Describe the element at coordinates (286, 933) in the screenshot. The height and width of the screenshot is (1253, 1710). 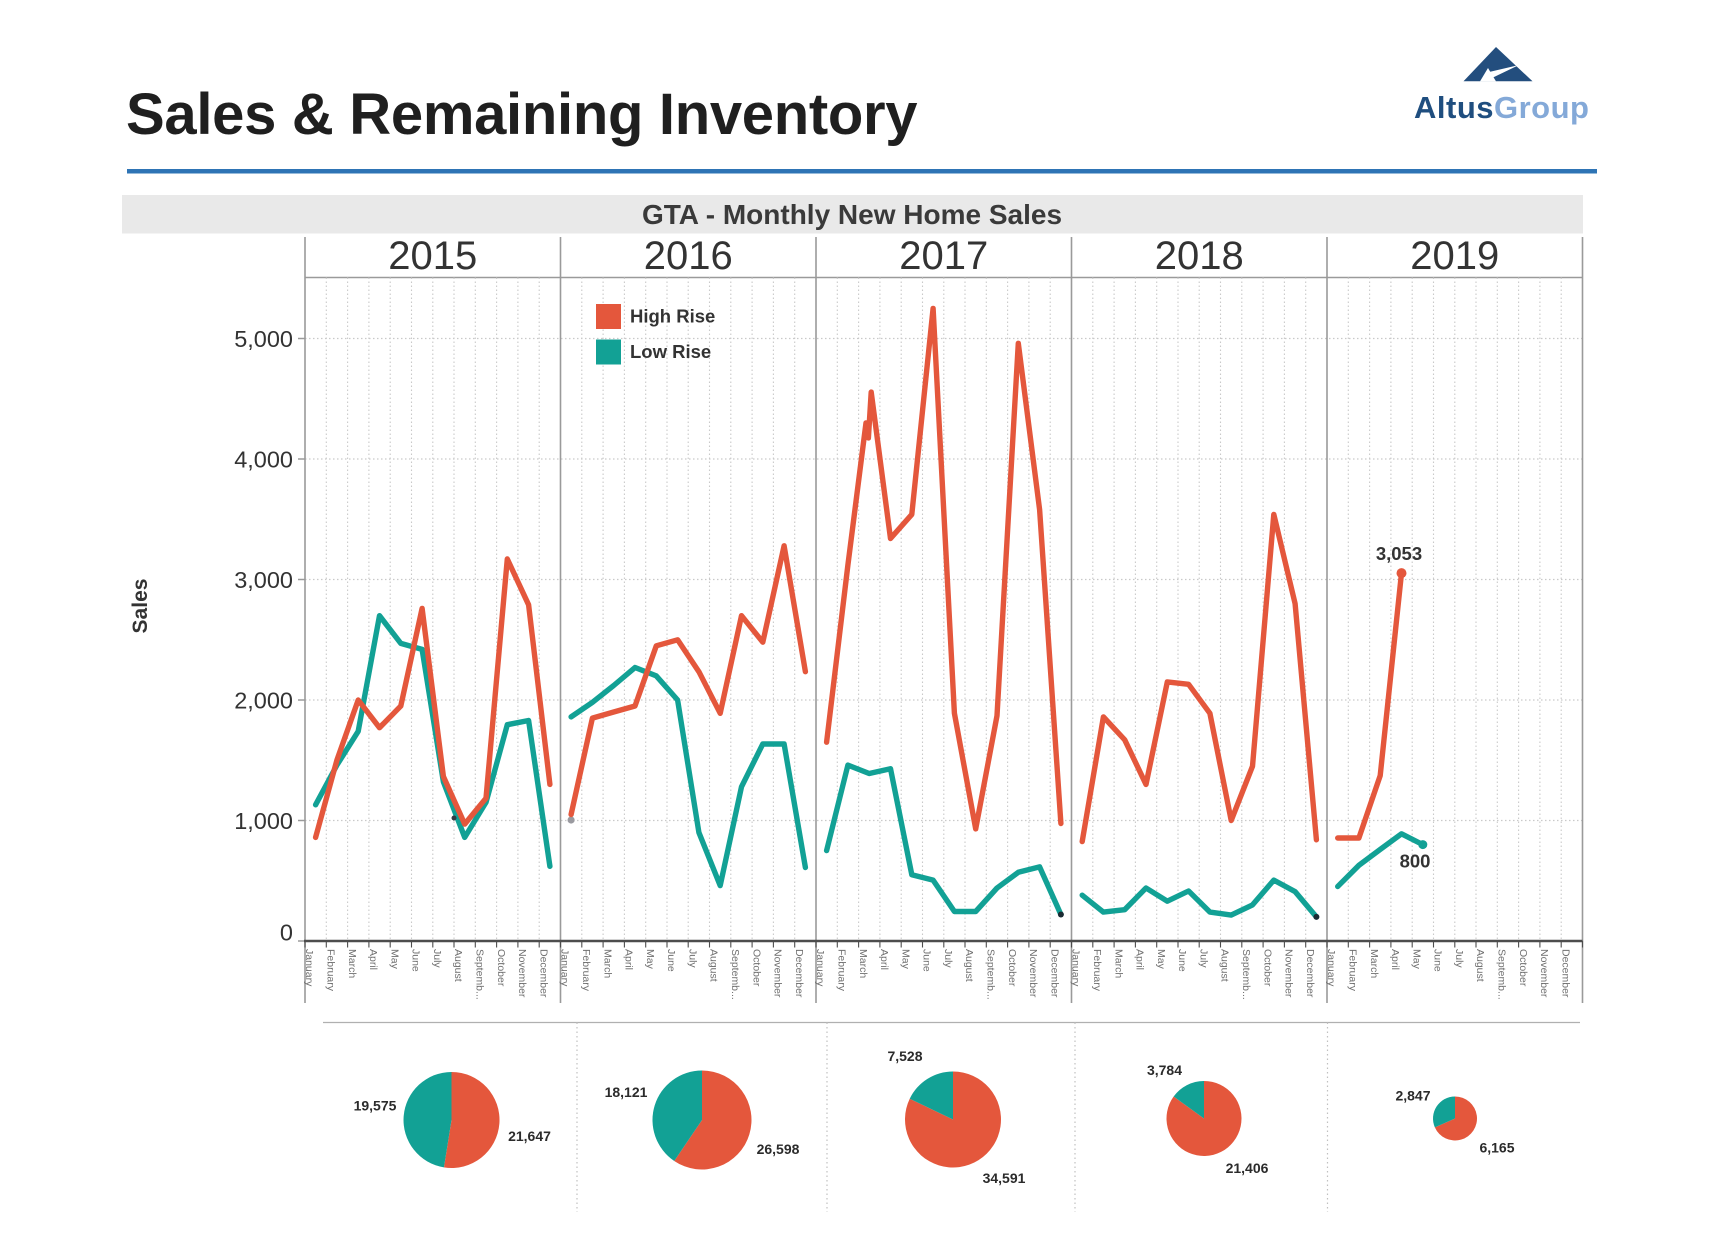
I see `svg-text: 0` at that location.